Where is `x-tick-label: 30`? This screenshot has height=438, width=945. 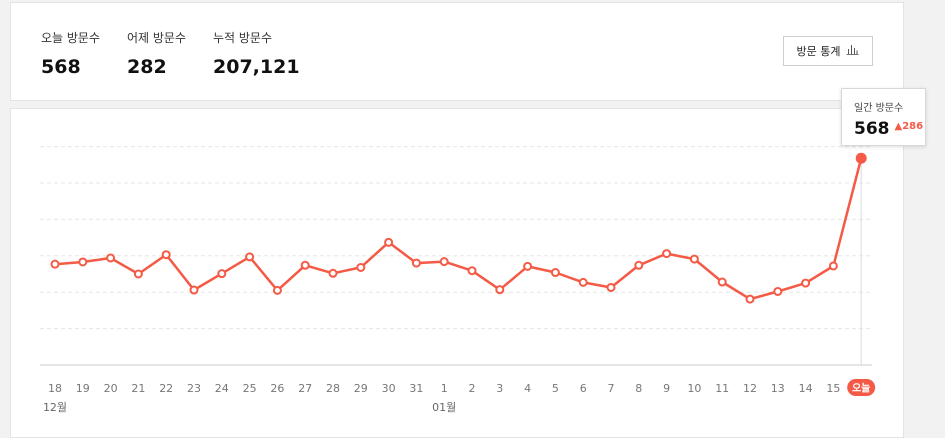
x-tick-label: 30 is located at coordinates (389, 388).